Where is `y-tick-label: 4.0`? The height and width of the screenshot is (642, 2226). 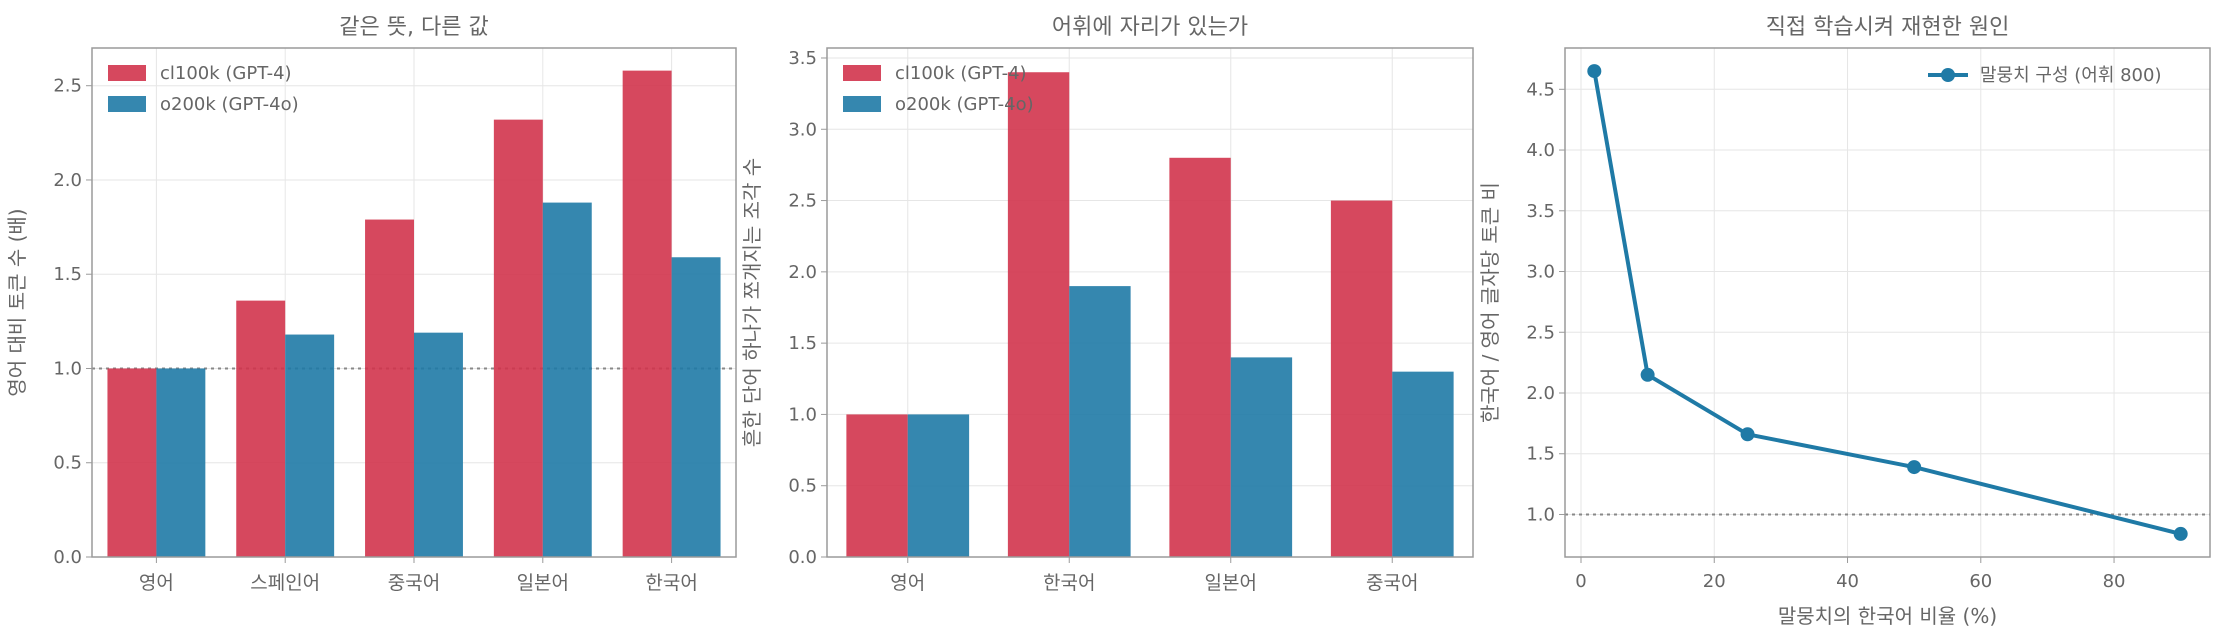 y-tick-label: 4.0 is located at coordinates (1540, 150).